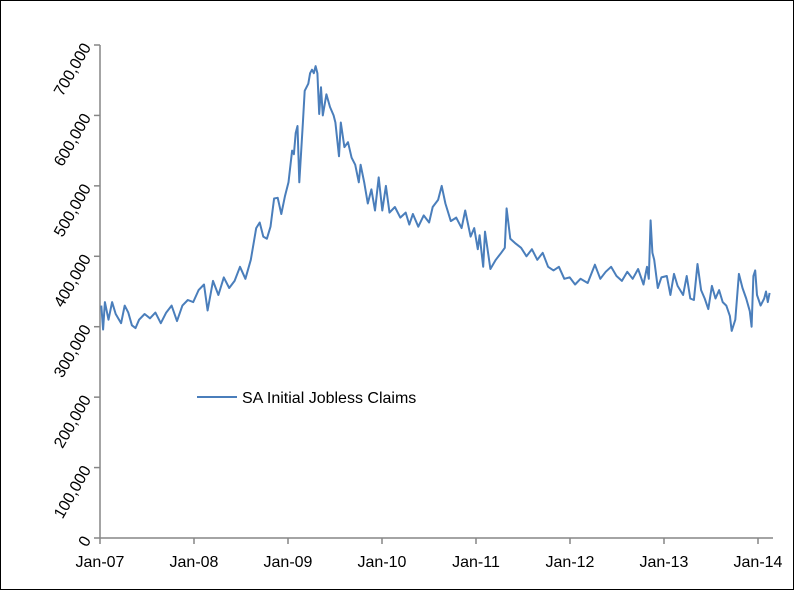 Image resolution: width=794 pixels, height=590 pixels. I want to click on x-tick-label: Jan-09, so click(288, 562).